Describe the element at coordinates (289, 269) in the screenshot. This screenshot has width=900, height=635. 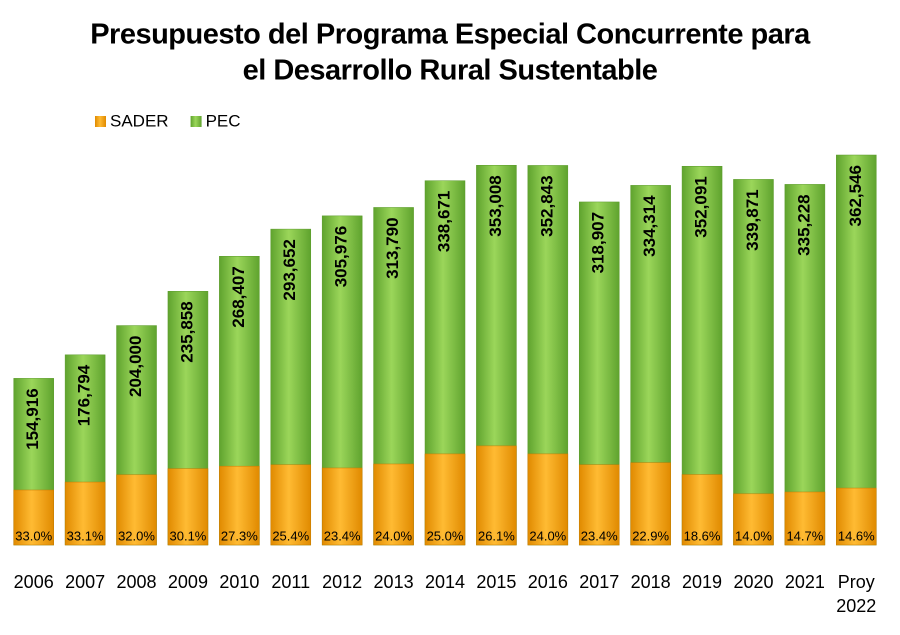
I see `pec-value-label: 293,652` at that location.